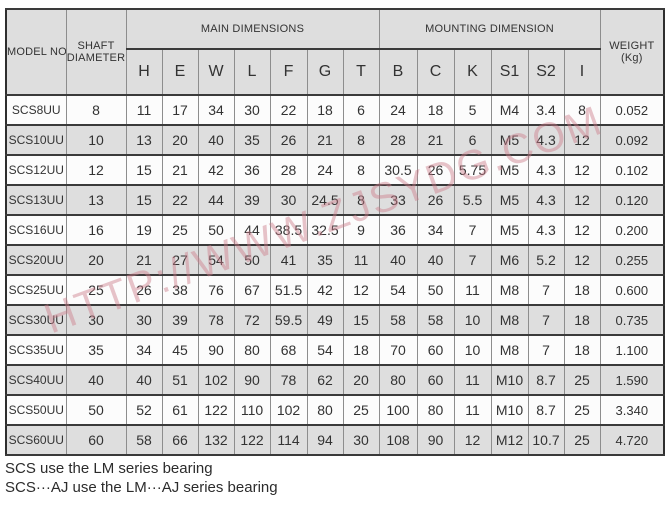 The height and width of the screenshot is (513, 665). Describe the element at coordinates (546, 110) in the screenshot. I see `table-cell: 3.4` at that location.